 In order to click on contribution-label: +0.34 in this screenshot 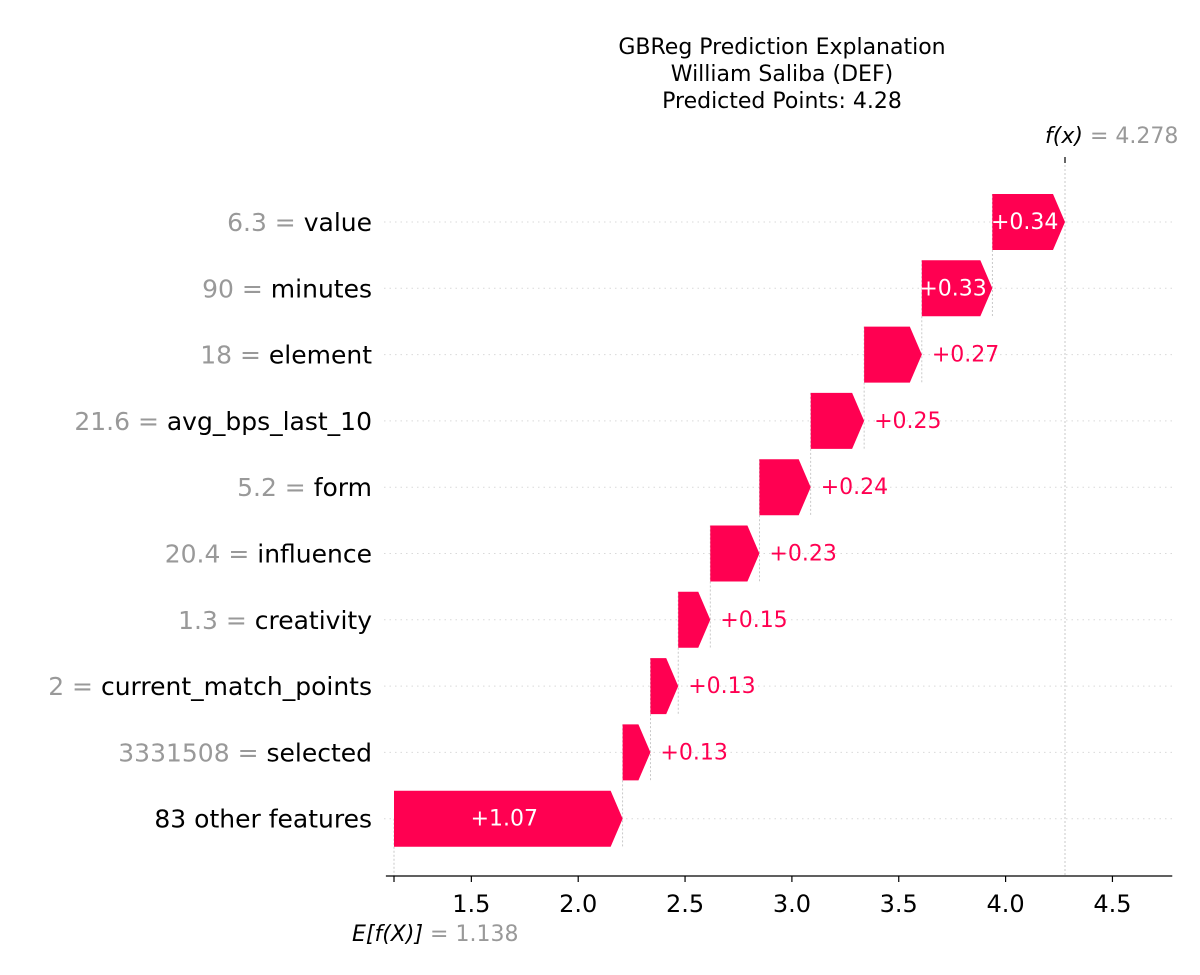, I will do `click(1024, 222)`.